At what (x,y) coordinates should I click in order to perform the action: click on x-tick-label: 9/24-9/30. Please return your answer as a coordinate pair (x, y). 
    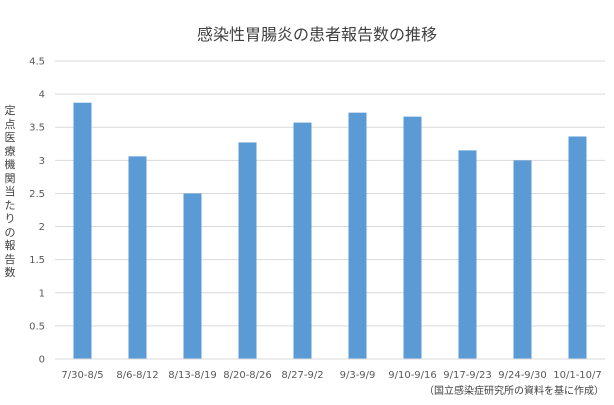
    Looking at the image, I should click on (522, 375).